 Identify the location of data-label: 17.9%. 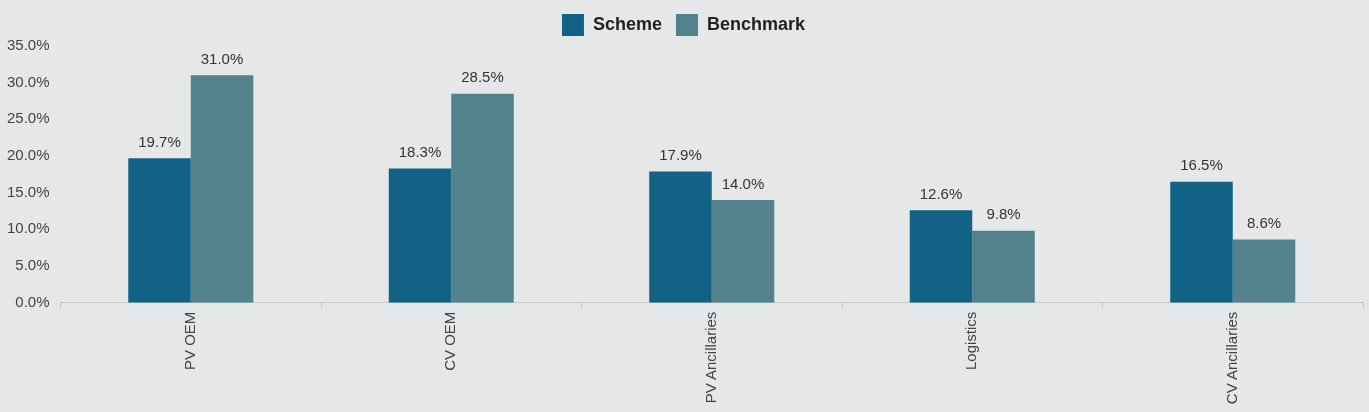
(680, 155).